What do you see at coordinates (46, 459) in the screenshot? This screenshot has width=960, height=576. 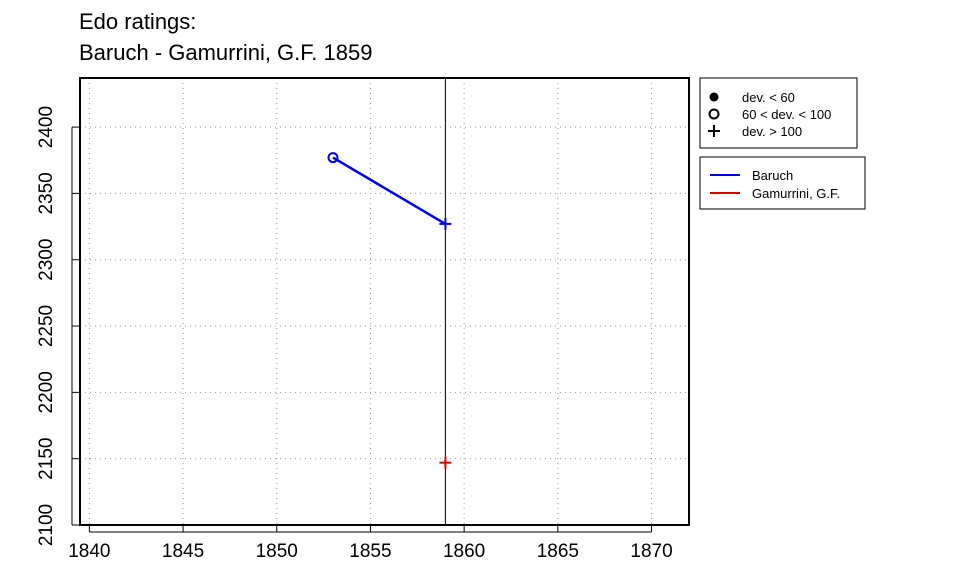 I see `y-tick-label-2150: 2150` at bounding box center [46, 459].